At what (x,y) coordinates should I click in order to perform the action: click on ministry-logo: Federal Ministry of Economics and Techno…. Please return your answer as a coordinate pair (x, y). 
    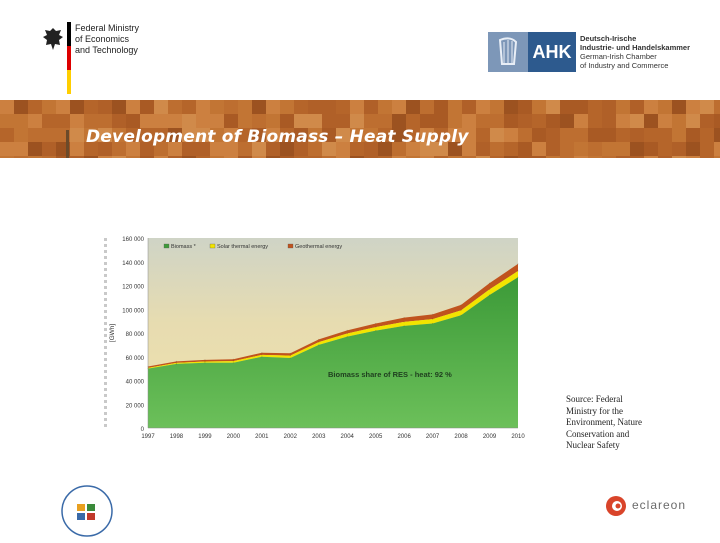
    Looking at the image, I should click on (93, 57).